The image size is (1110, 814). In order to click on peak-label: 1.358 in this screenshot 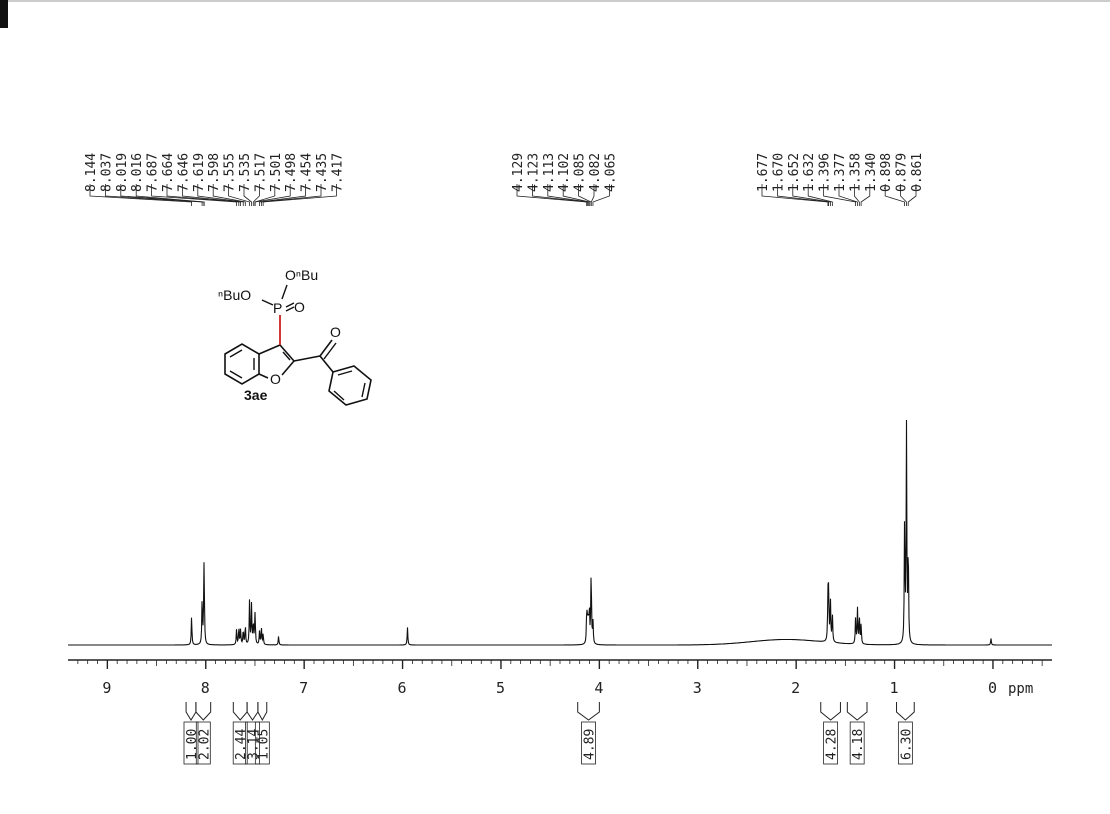, I will do `click(855, 172)`.